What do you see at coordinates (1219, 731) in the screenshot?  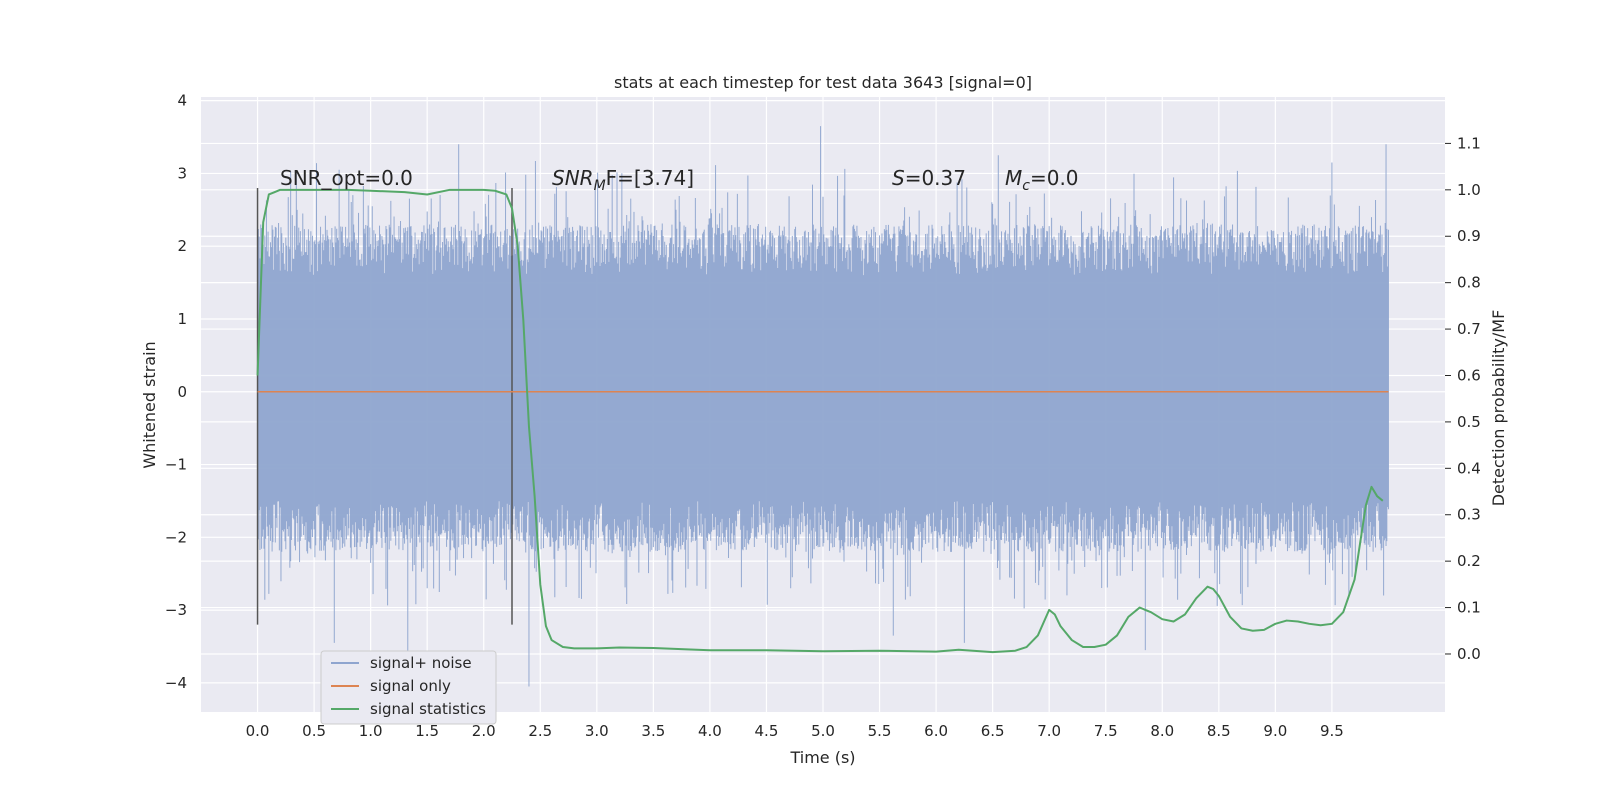 I see `x-tick-label: 8.5` at bounding box center [1219, 731].